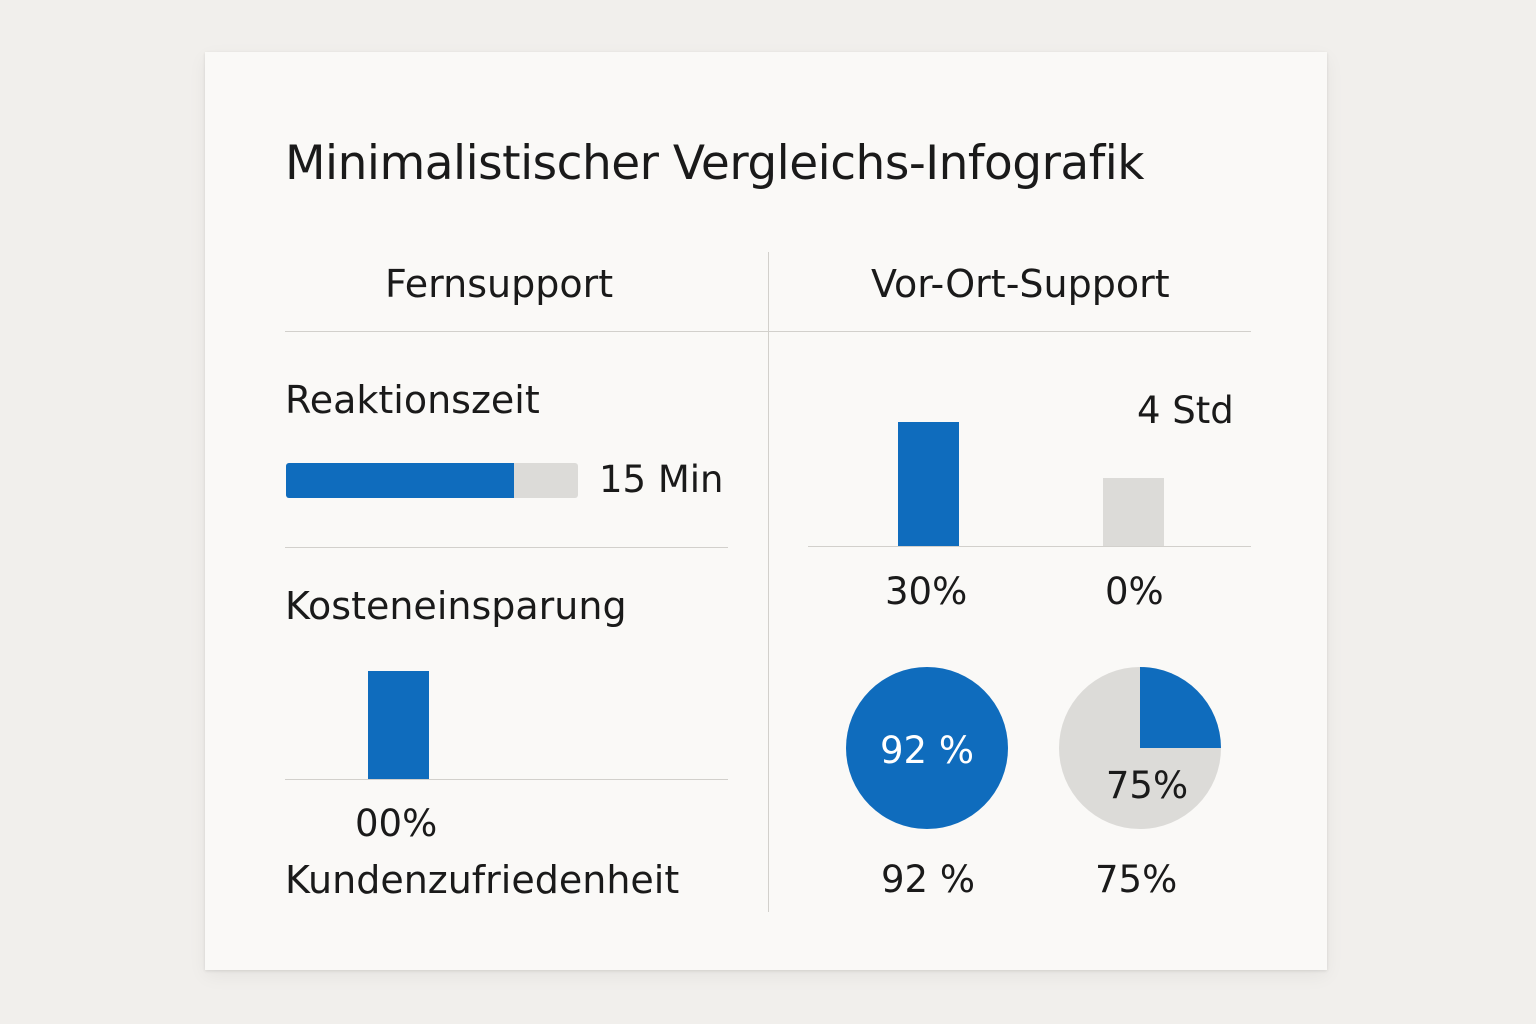  I want to click on kundenzufriedenheit-value-2: 75%, so click(1136, 879).